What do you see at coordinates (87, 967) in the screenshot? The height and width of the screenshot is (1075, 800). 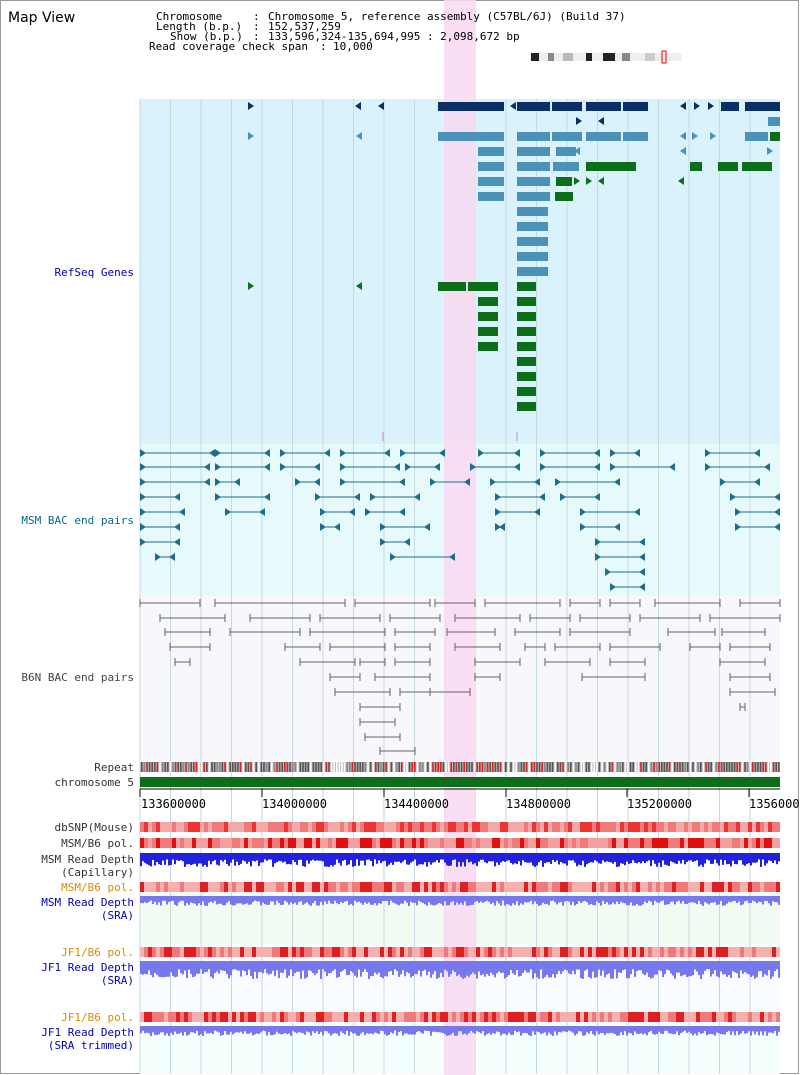 I see `track-label-jf1-depth-1: JF1 Read Depth` at bounding box center [87, 967].